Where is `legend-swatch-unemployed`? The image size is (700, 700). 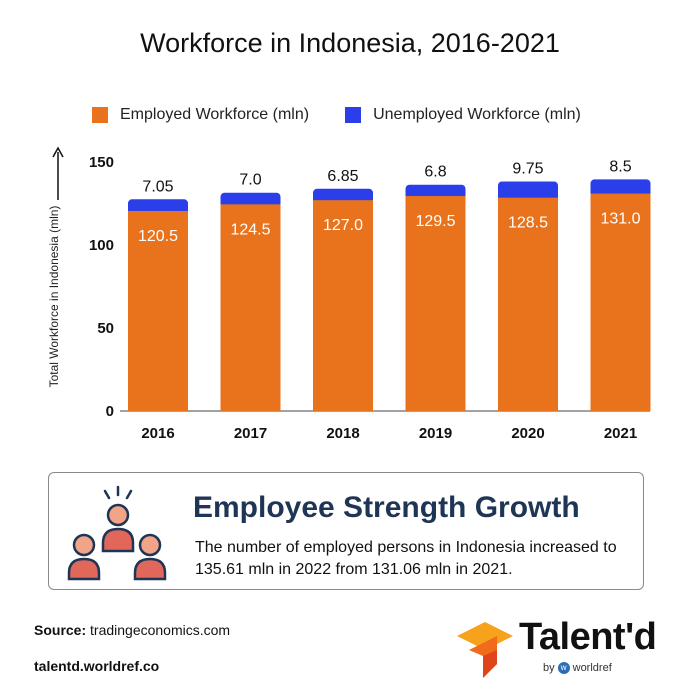 legend-swatch-unemployed is located at coordinates (353, 115).